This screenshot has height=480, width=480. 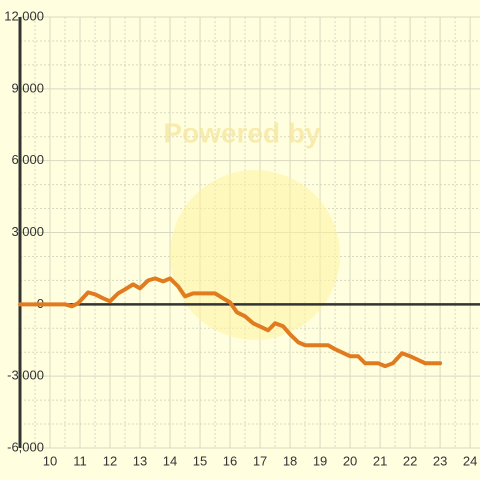 What do you see at coordinates (380, 460) in the screenshot?
I see `x-tick-label: 21` at bounding box center [380, 460].